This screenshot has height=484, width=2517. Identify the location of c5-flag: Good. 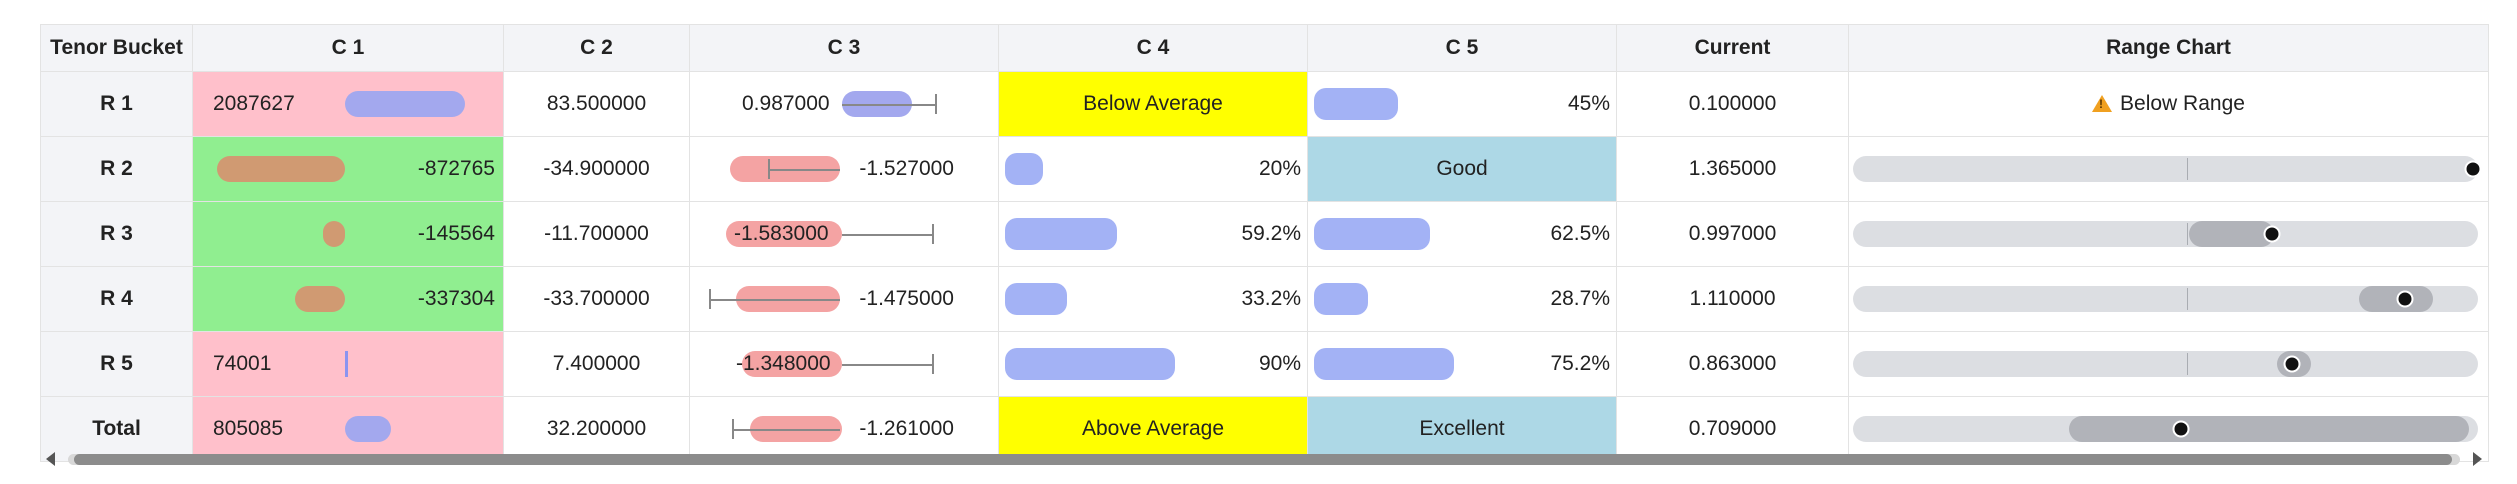
(1462, 169).